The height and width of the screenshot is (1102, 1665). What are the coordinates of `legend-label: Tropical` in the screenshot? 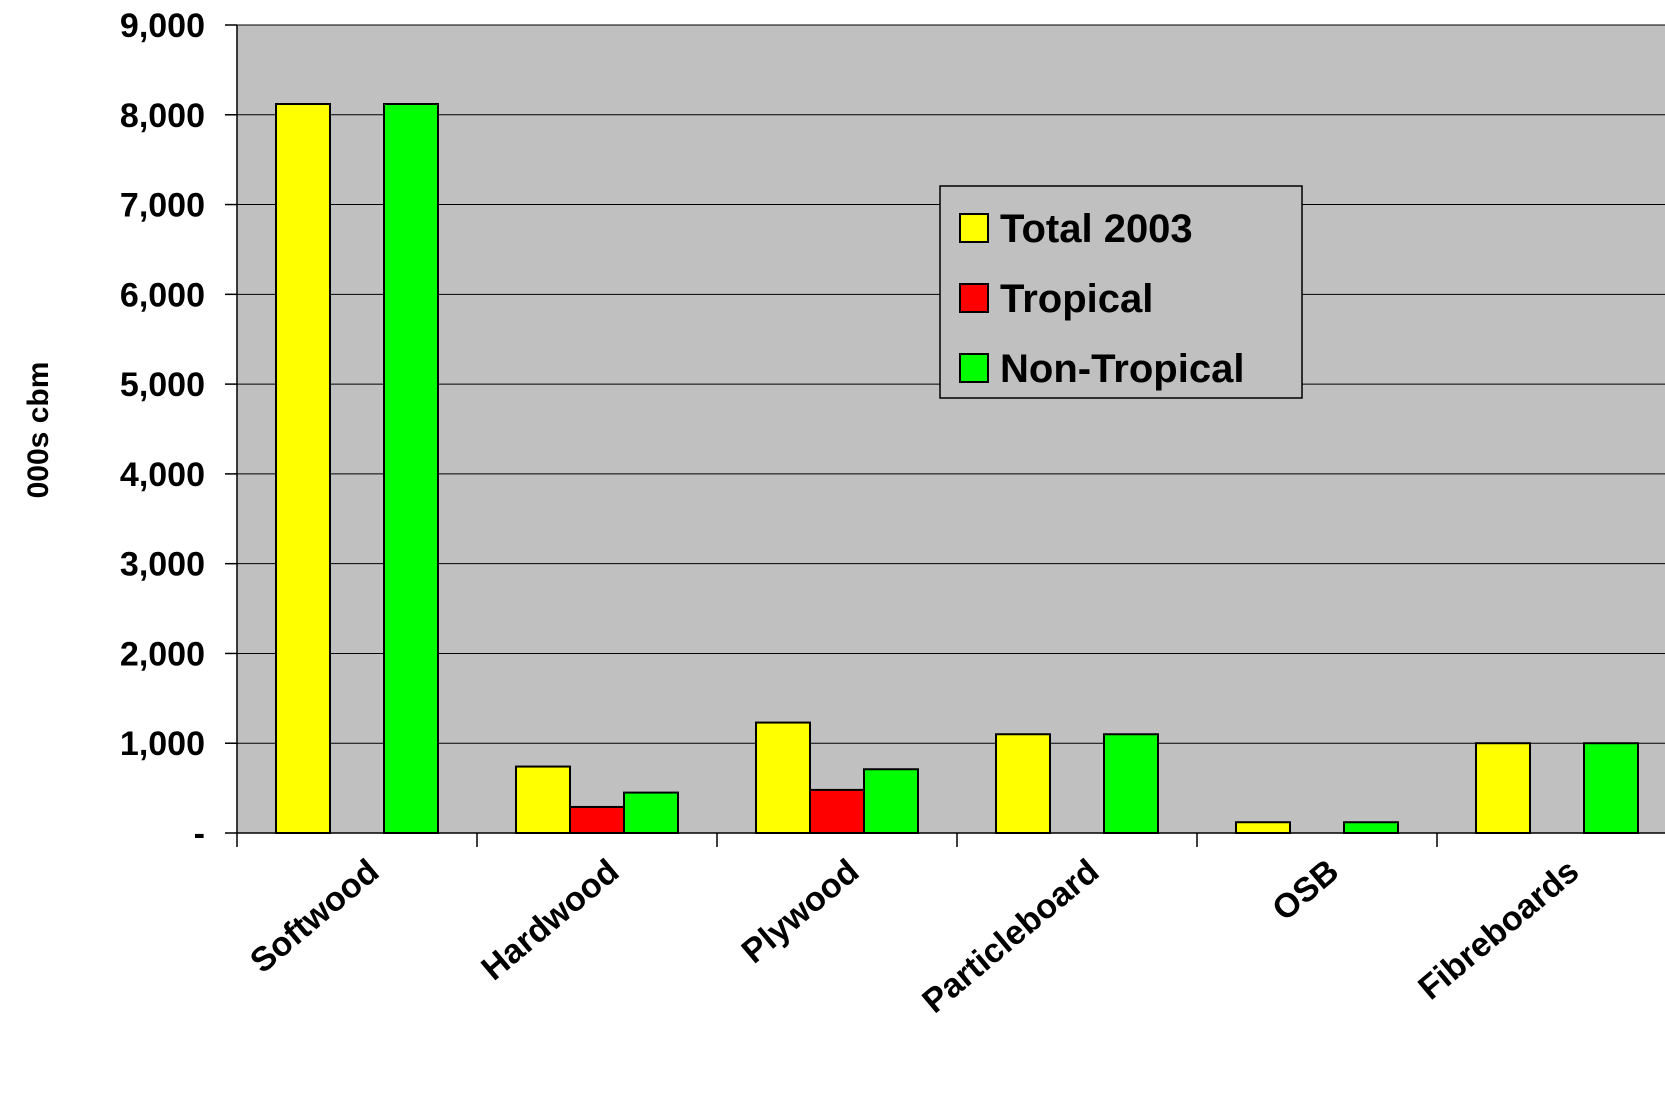 It's located at (1076, 299).